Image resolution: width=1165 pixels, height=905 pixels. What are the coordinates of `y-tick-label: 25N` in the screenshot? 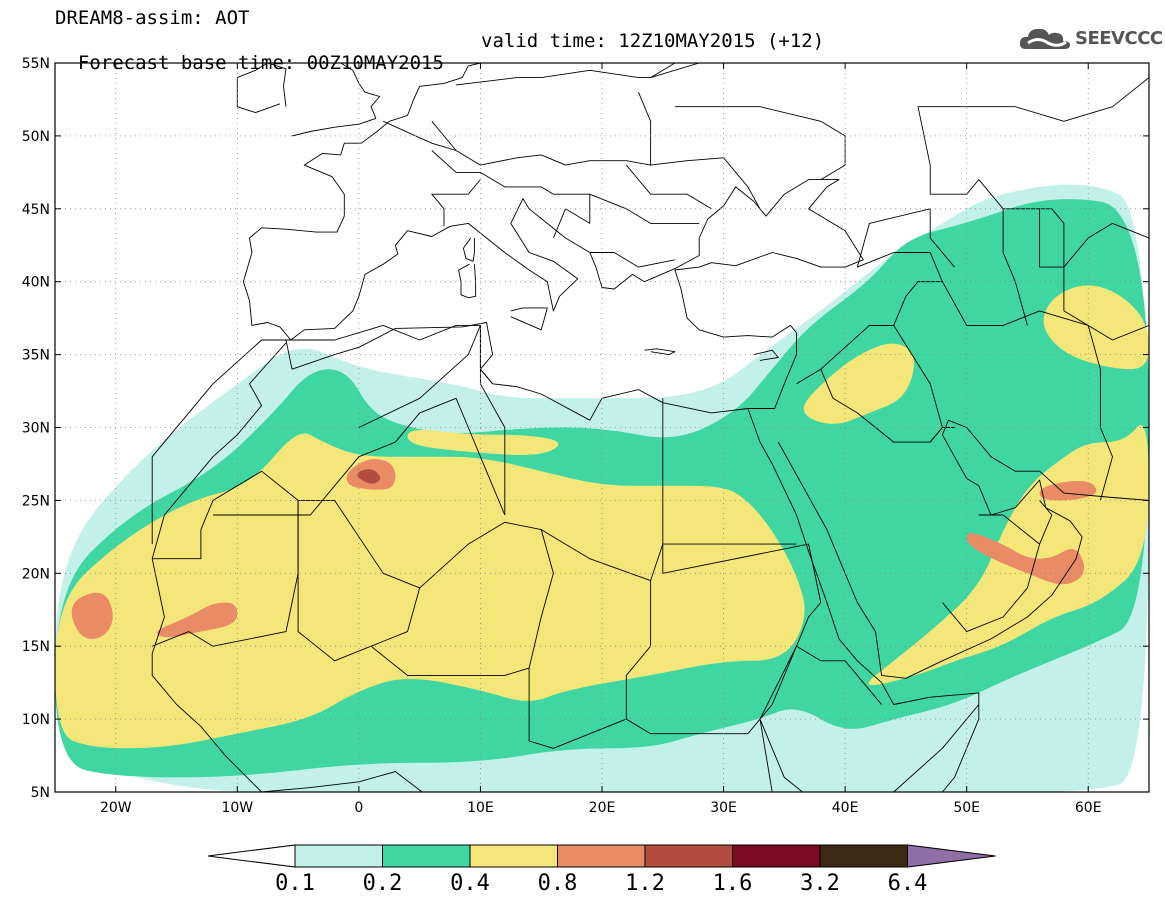 It's located at (36, 501).